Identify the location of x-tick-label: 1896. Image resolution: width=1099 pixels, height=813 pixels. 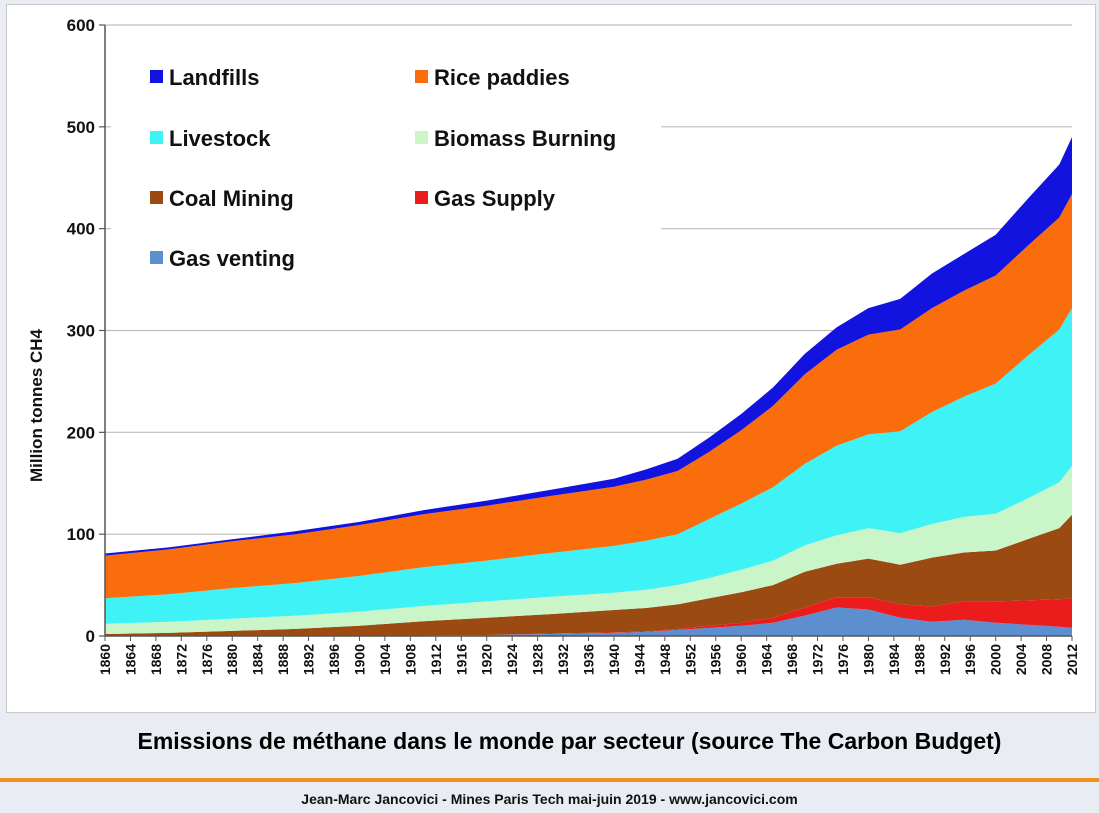
(334, 659).